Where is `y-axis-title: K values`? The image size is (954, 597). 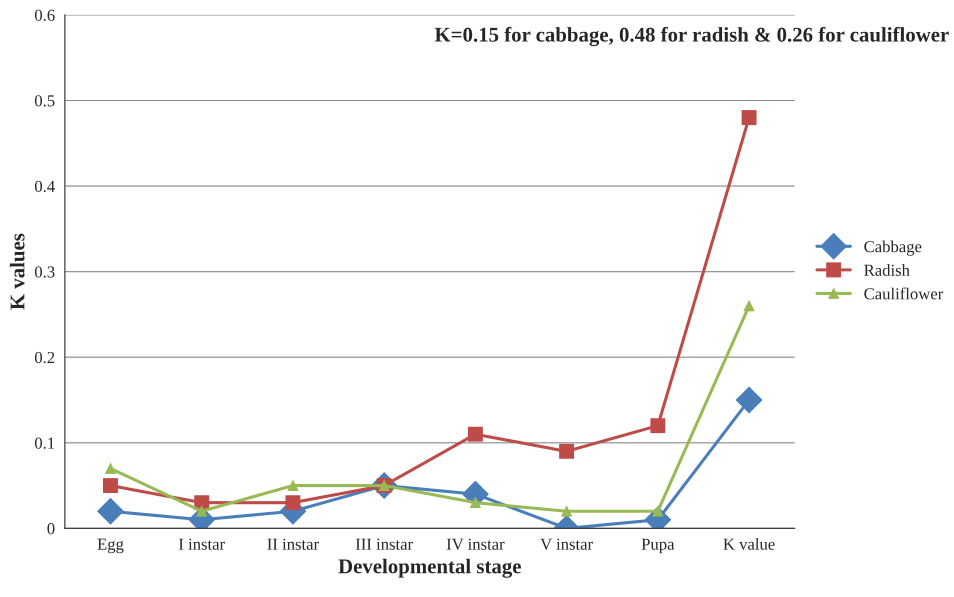 y-axis-title: K values is located at coordinates (17, 272).